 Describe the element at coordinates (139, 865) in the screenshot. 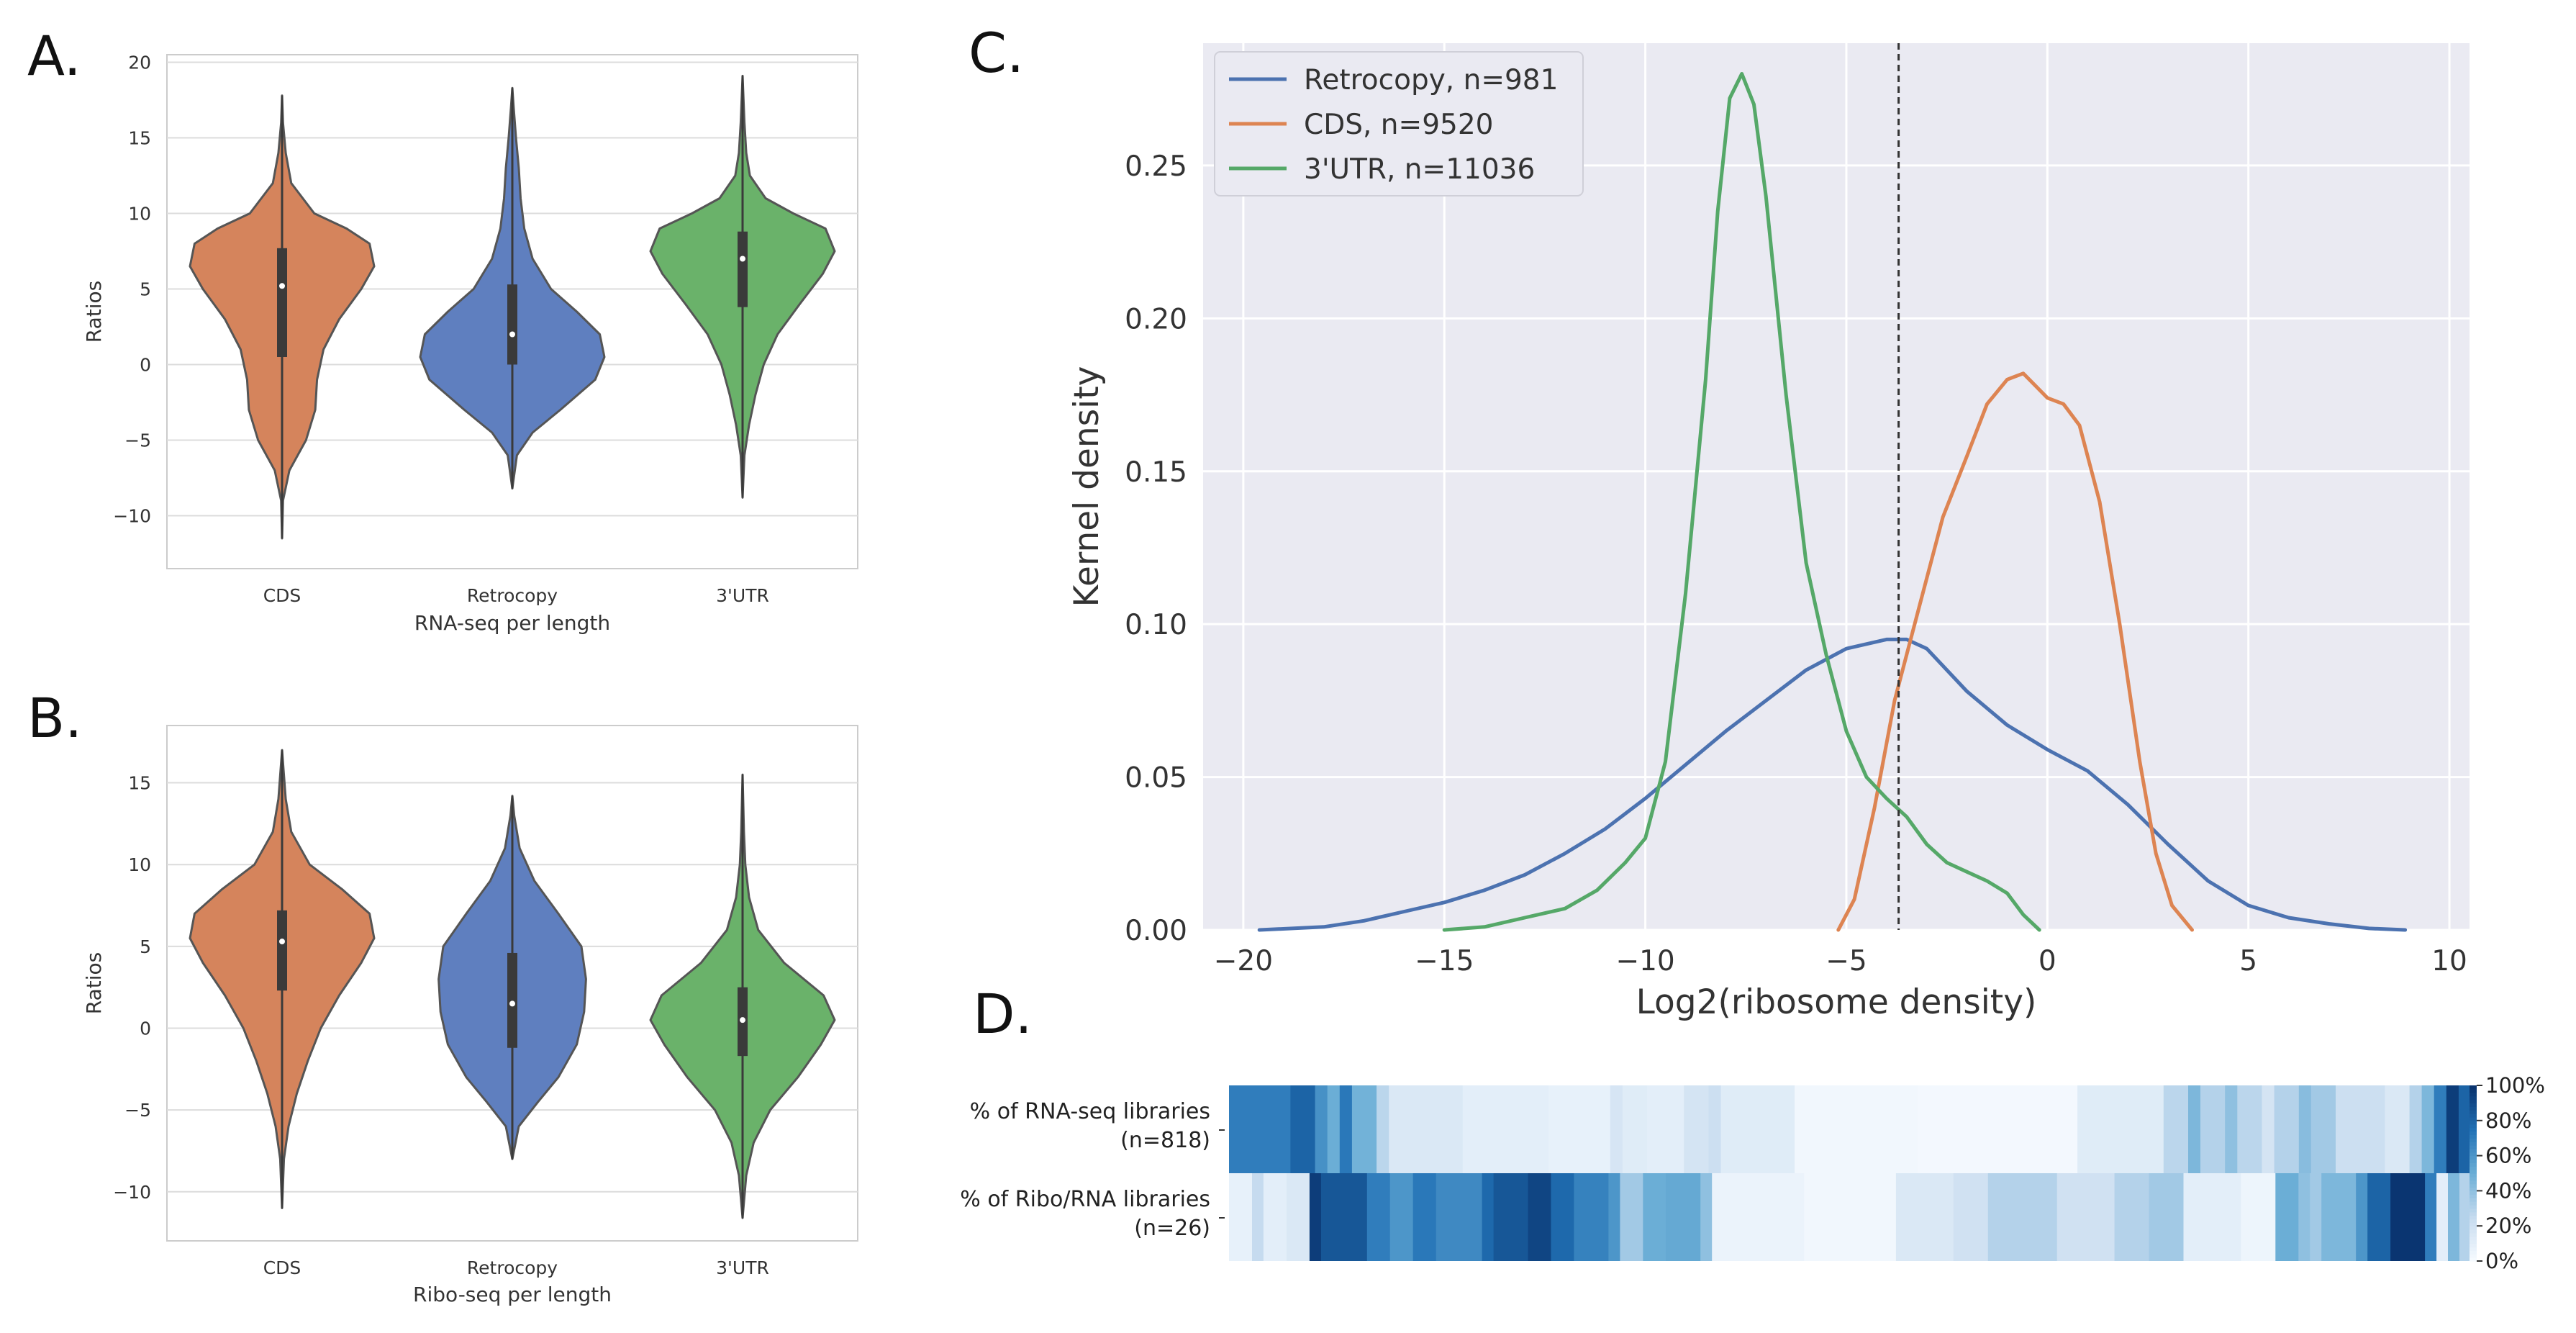

I see `y-tick-label: 10` at that location.